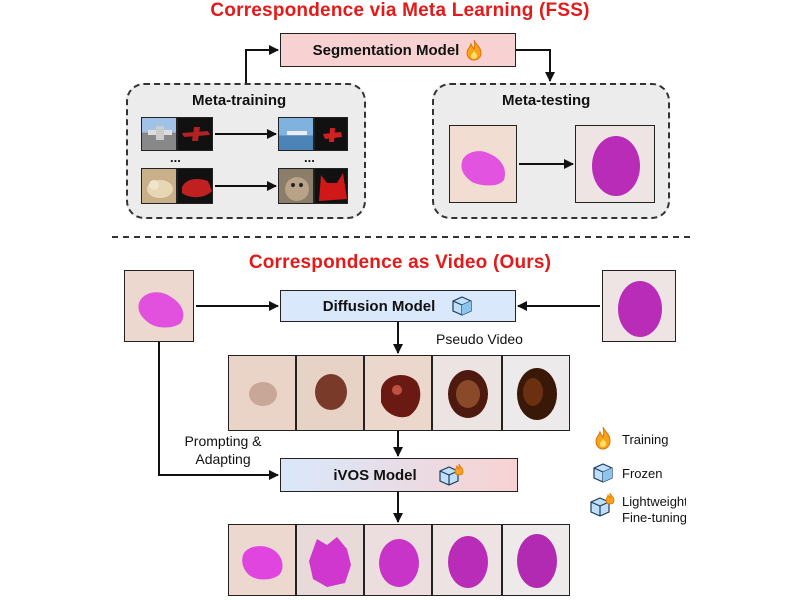 The height and width of the screenshot is (600, 800). What do you see at coordinates (195, 186) in the screenshot?
I see `cat-mask` at bounding box center [195, 186].